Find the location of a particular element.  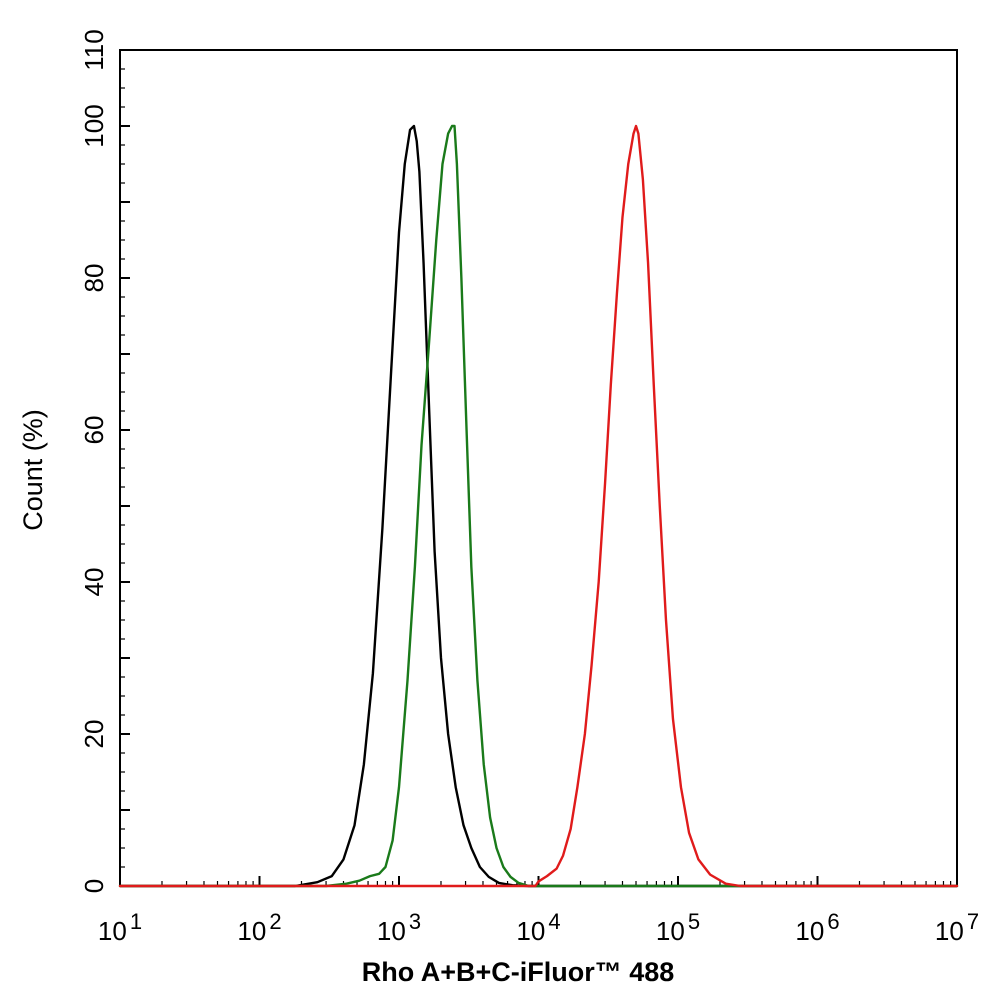

x-tick-label: 10 1 is located at coordinates (120, 927).